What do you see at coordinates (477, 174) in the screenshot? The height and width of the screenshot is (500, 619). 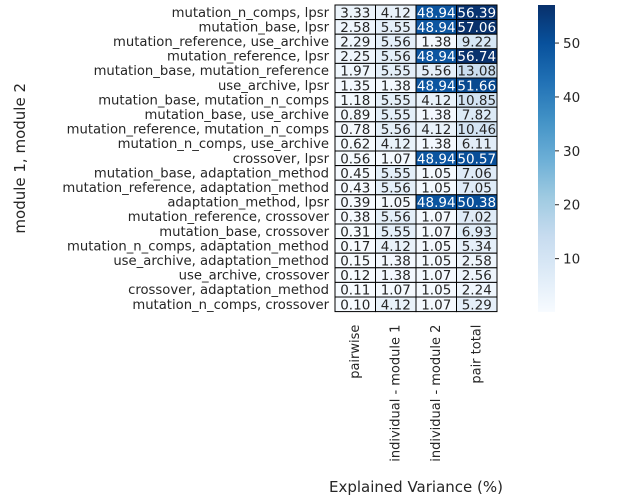 I see `cell-value-label: 7.06` at bounding box center [477, 174].